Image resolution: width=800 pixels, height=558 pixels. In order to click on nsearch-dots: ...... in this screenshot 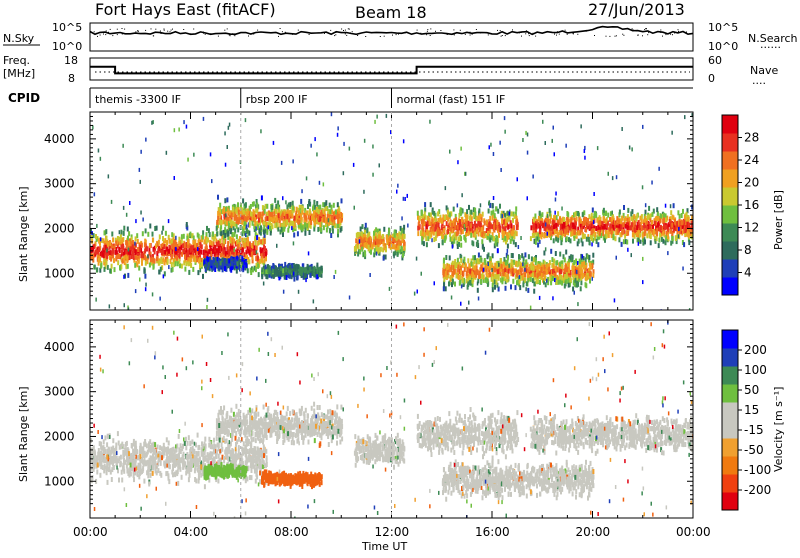, I will do `click(770, 44)`.